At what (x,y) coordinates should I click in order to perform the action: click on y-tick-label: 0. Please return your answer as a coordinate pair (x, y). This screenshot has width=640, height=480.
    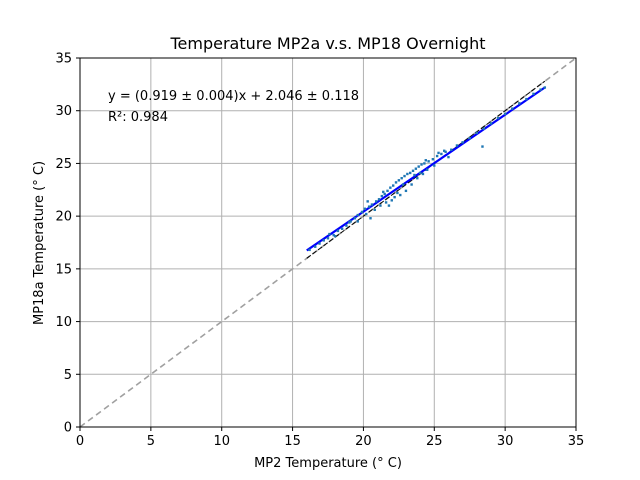
    Looking at the image, I should click on (68, 428).